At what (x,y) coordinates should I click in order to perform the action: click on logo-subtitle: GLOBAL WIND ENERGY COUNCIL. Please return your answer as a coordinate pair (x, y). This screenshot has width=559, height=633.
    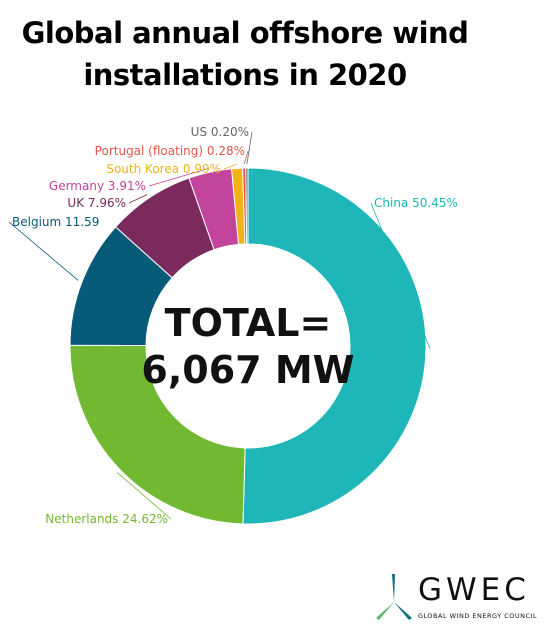
    Looking at the image, I should click on (478, 616).